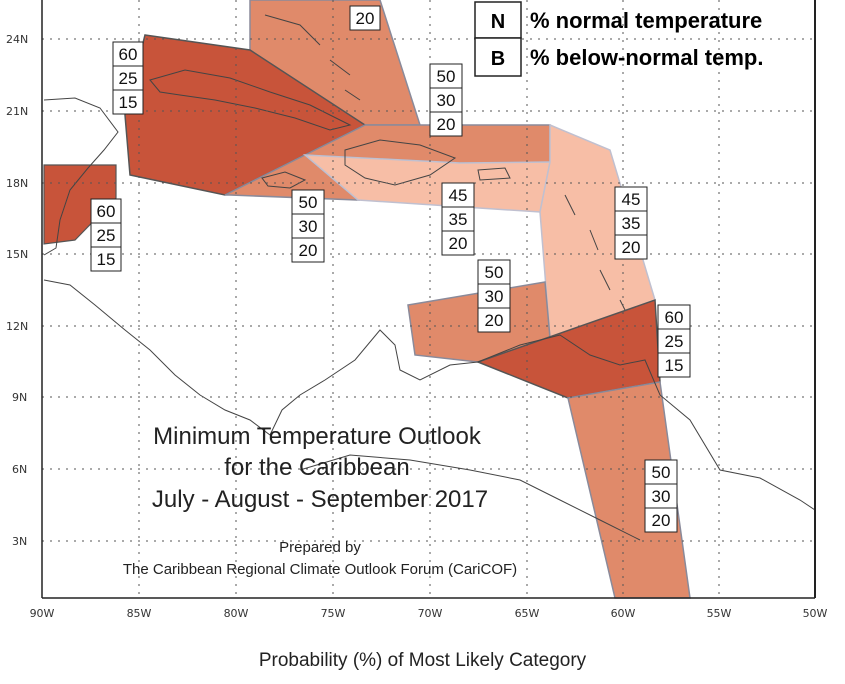 The width and height of the screenshot is (845, 684). What do you see at coordinates (312, 57) in the screenshot?
I see `coast-bahamas` at bounding box center [312, 57].